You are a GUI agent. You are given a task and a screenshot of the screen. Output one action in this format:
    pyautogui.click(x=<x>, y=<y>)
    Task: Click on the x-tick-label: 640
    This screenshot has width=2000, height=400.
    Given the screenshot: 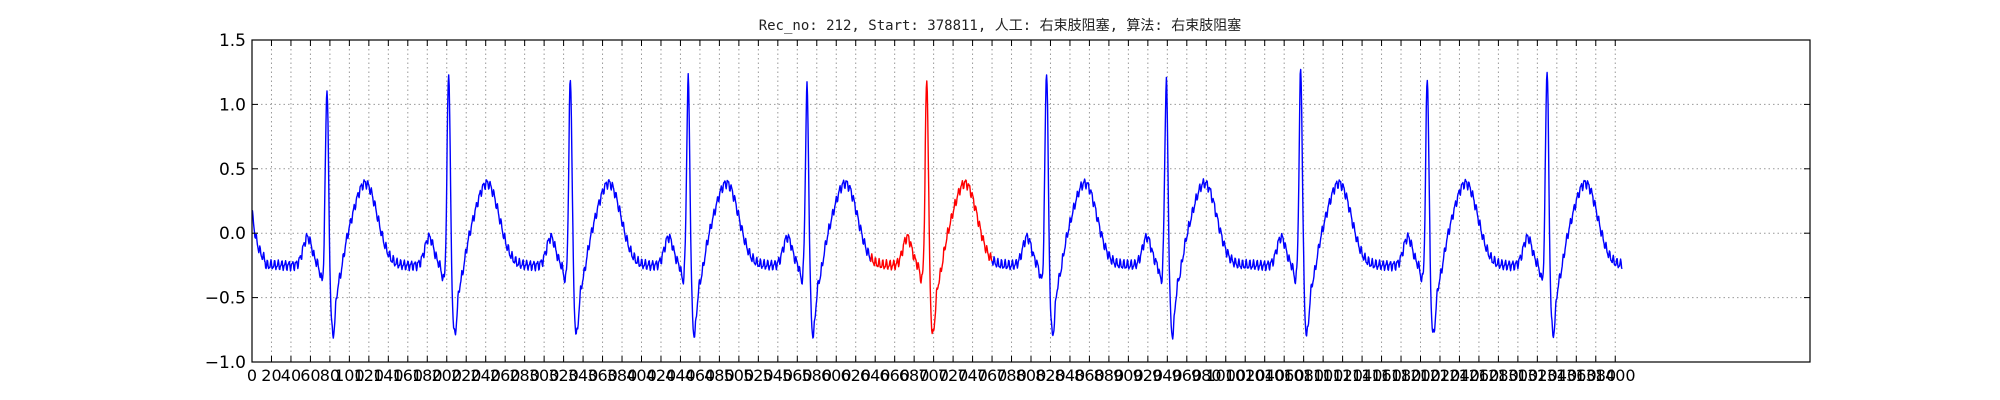 What is the action you would take?
    pyautogui.click(x=875, y=375)
    